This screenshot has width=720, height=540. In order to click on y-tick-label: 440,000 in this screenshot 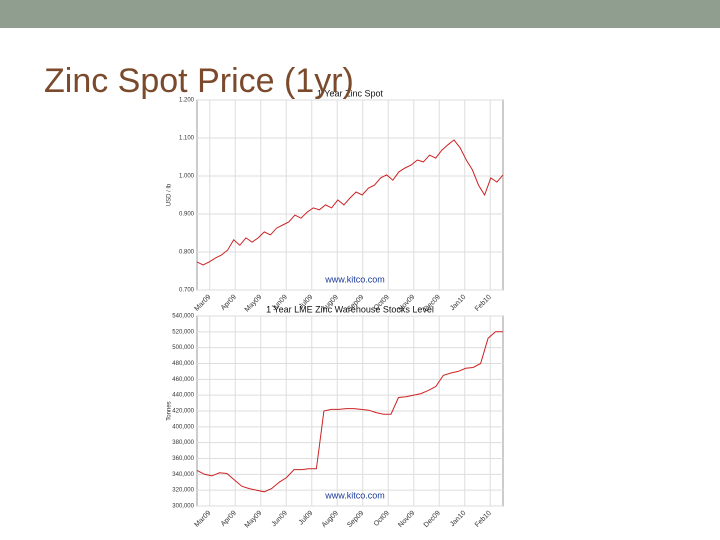, I will do `click(183, 396)`.